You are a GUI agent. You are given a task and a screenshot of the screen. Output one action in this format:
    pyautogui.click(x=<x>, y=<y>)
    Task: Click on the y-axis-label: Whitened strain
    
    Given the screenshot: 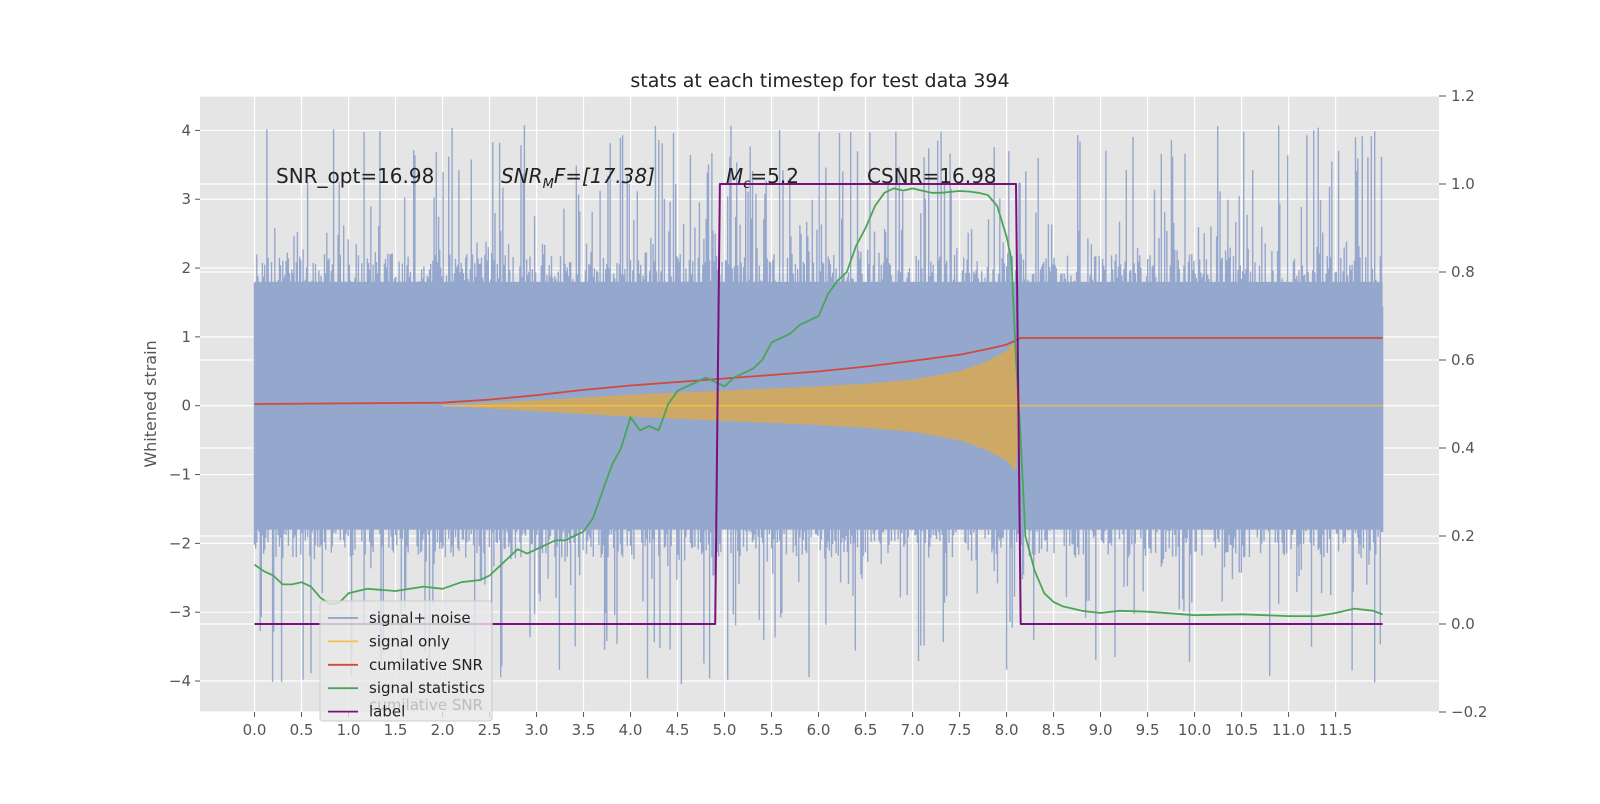 What is the action you would take?
    pyautogui.click(x=150, y=403)
    